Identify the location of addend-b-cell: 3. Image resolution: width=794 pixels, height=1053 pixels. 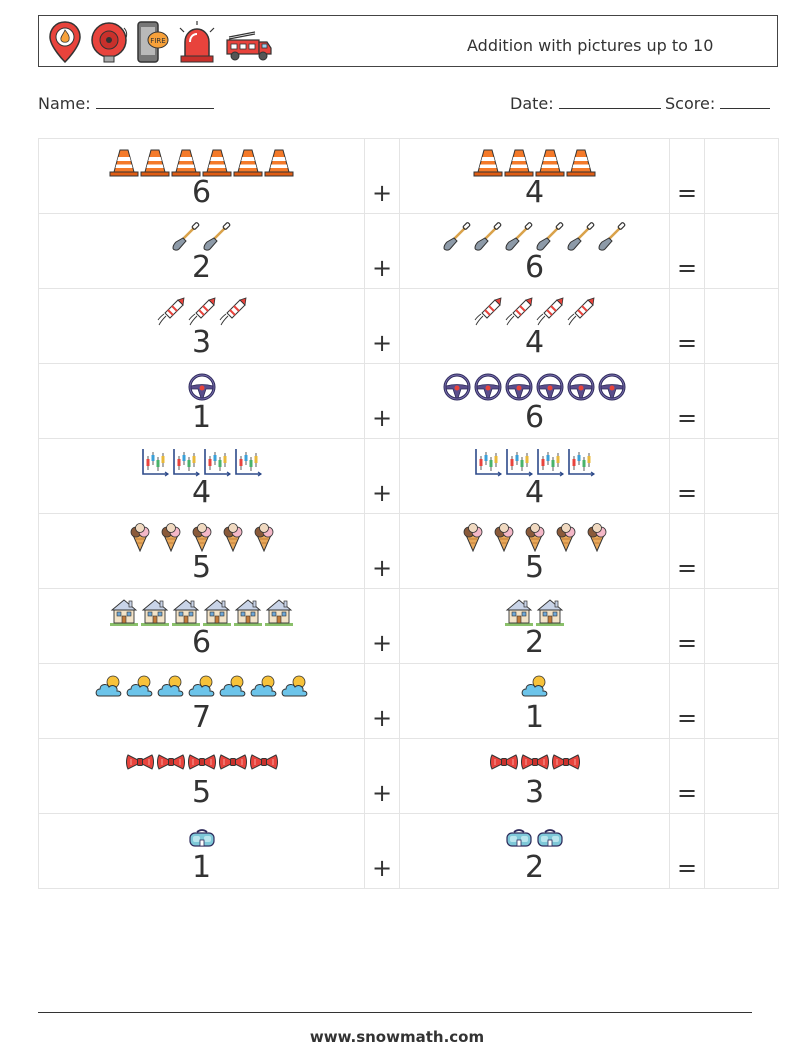
(534, 776).